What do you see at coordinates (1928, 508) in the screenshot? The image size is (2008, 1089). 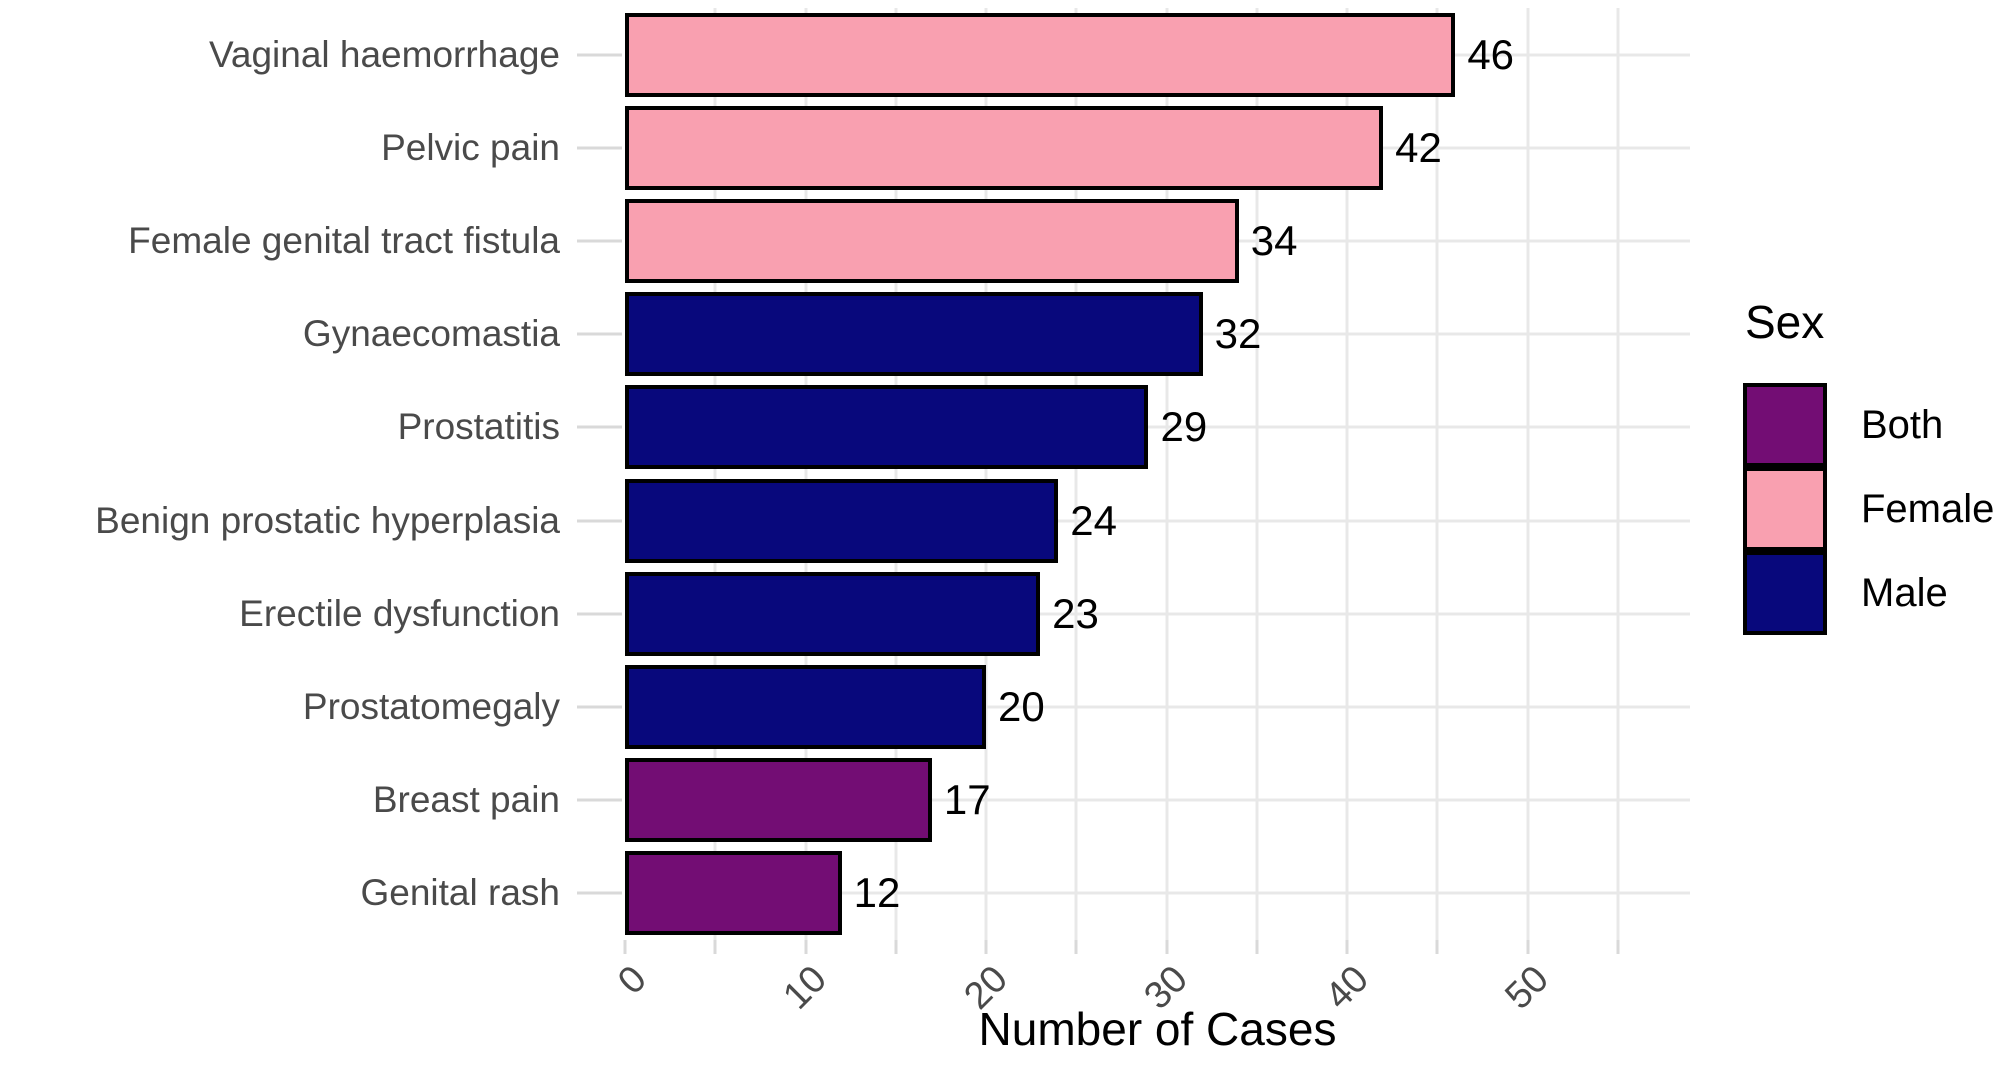 I see `legend-label-female: Female` at bounding box center [1928, 508].